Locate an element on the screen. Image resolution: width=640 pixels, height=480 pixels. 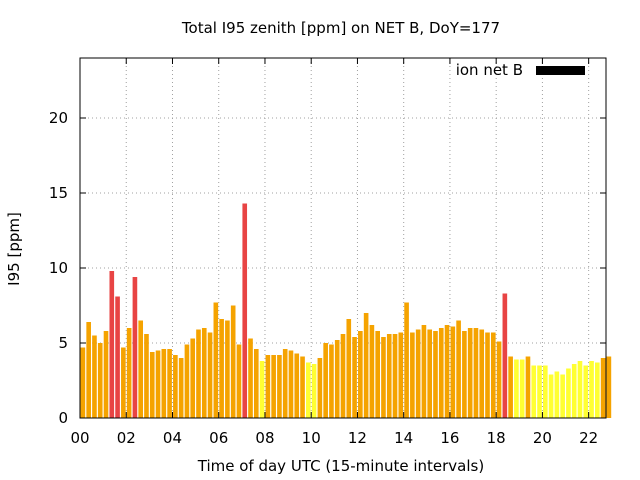
x-axis-label: Time of day UTC (15-minute intervals) is located at coordinates (340, 466).